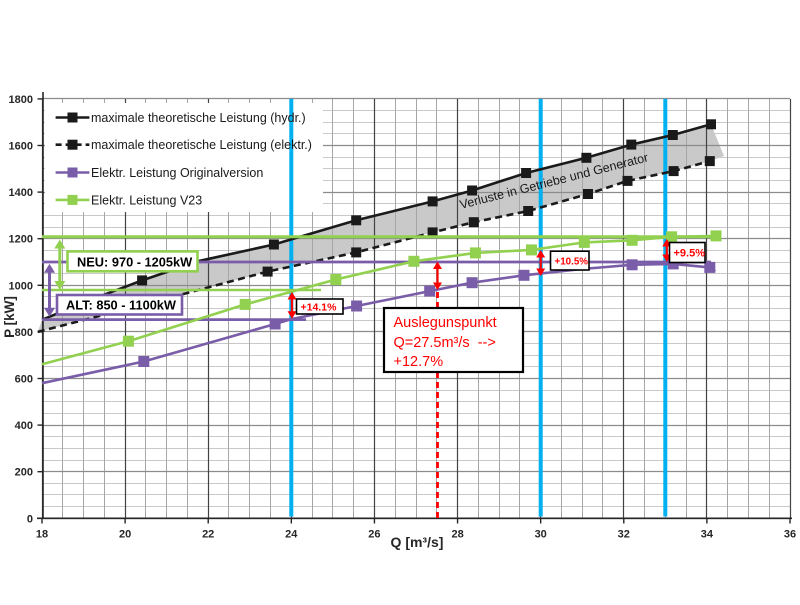 The height and width of the screenshot is (605, 800). What do you see at coordinates (21, 286) in the screenshot?
I see `svg-text: 1000` at bounding box center [21, 286].